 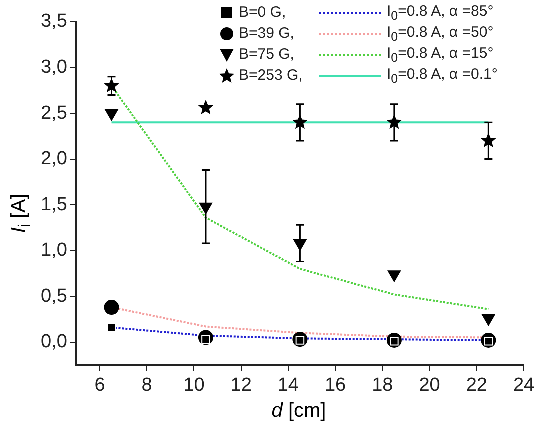 What do you see at coordinates (440, 54) in the screenshot?
I see `legend-label: I$_{0}$=0.8 A, α =15°` at bounding box center [440, 54].